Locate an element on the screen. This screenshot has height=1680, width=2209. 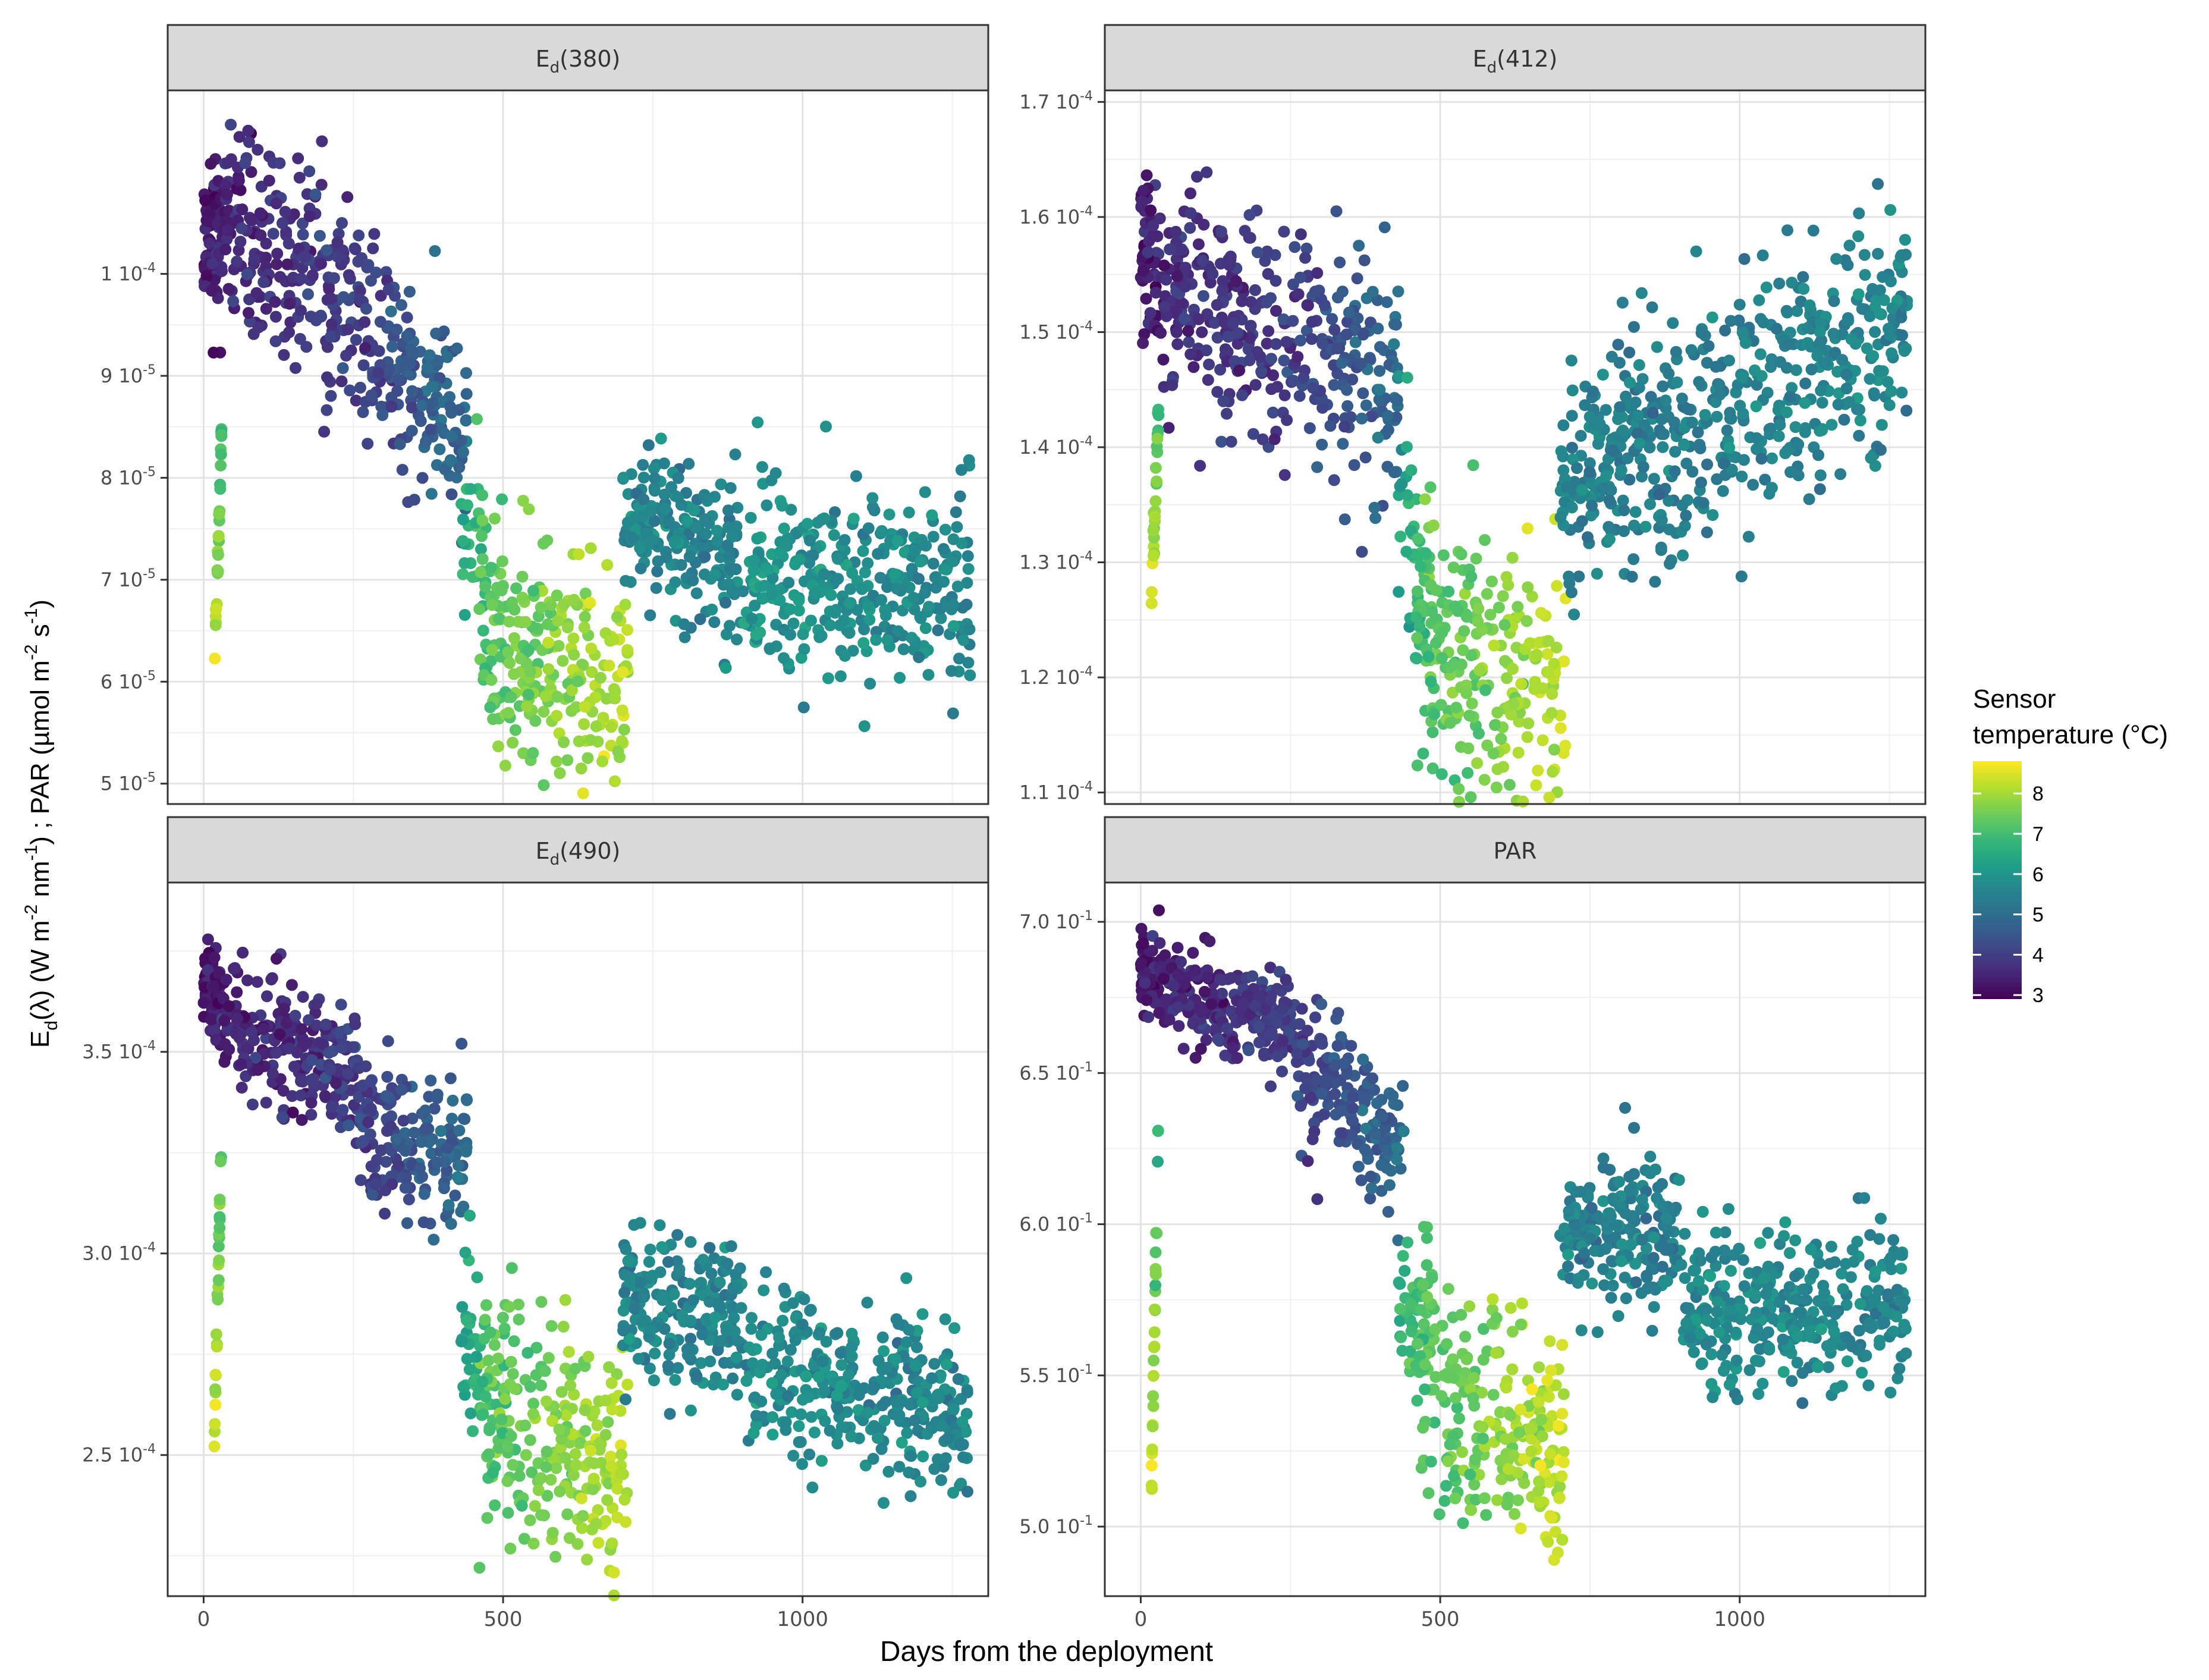
strip-label-main: PAR is located at coordinates (1515, 851).